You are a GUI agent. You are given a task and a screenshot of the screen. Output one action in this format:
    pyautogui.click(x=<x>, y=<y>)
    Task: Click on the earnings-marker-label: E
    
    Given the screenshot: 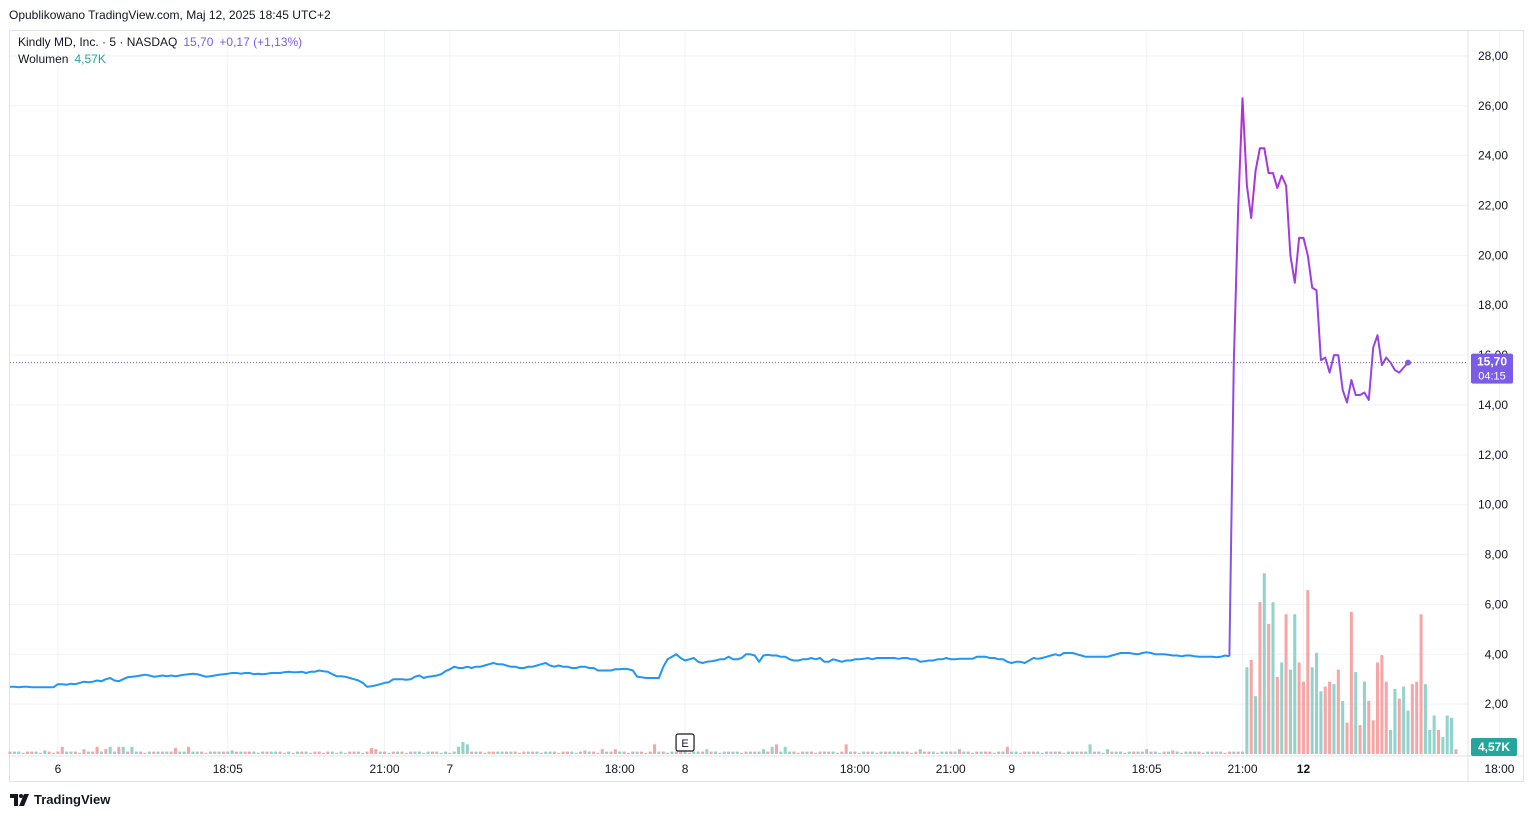 What is the action you would take?
    pyautogui.click(x=684, y=744)
    